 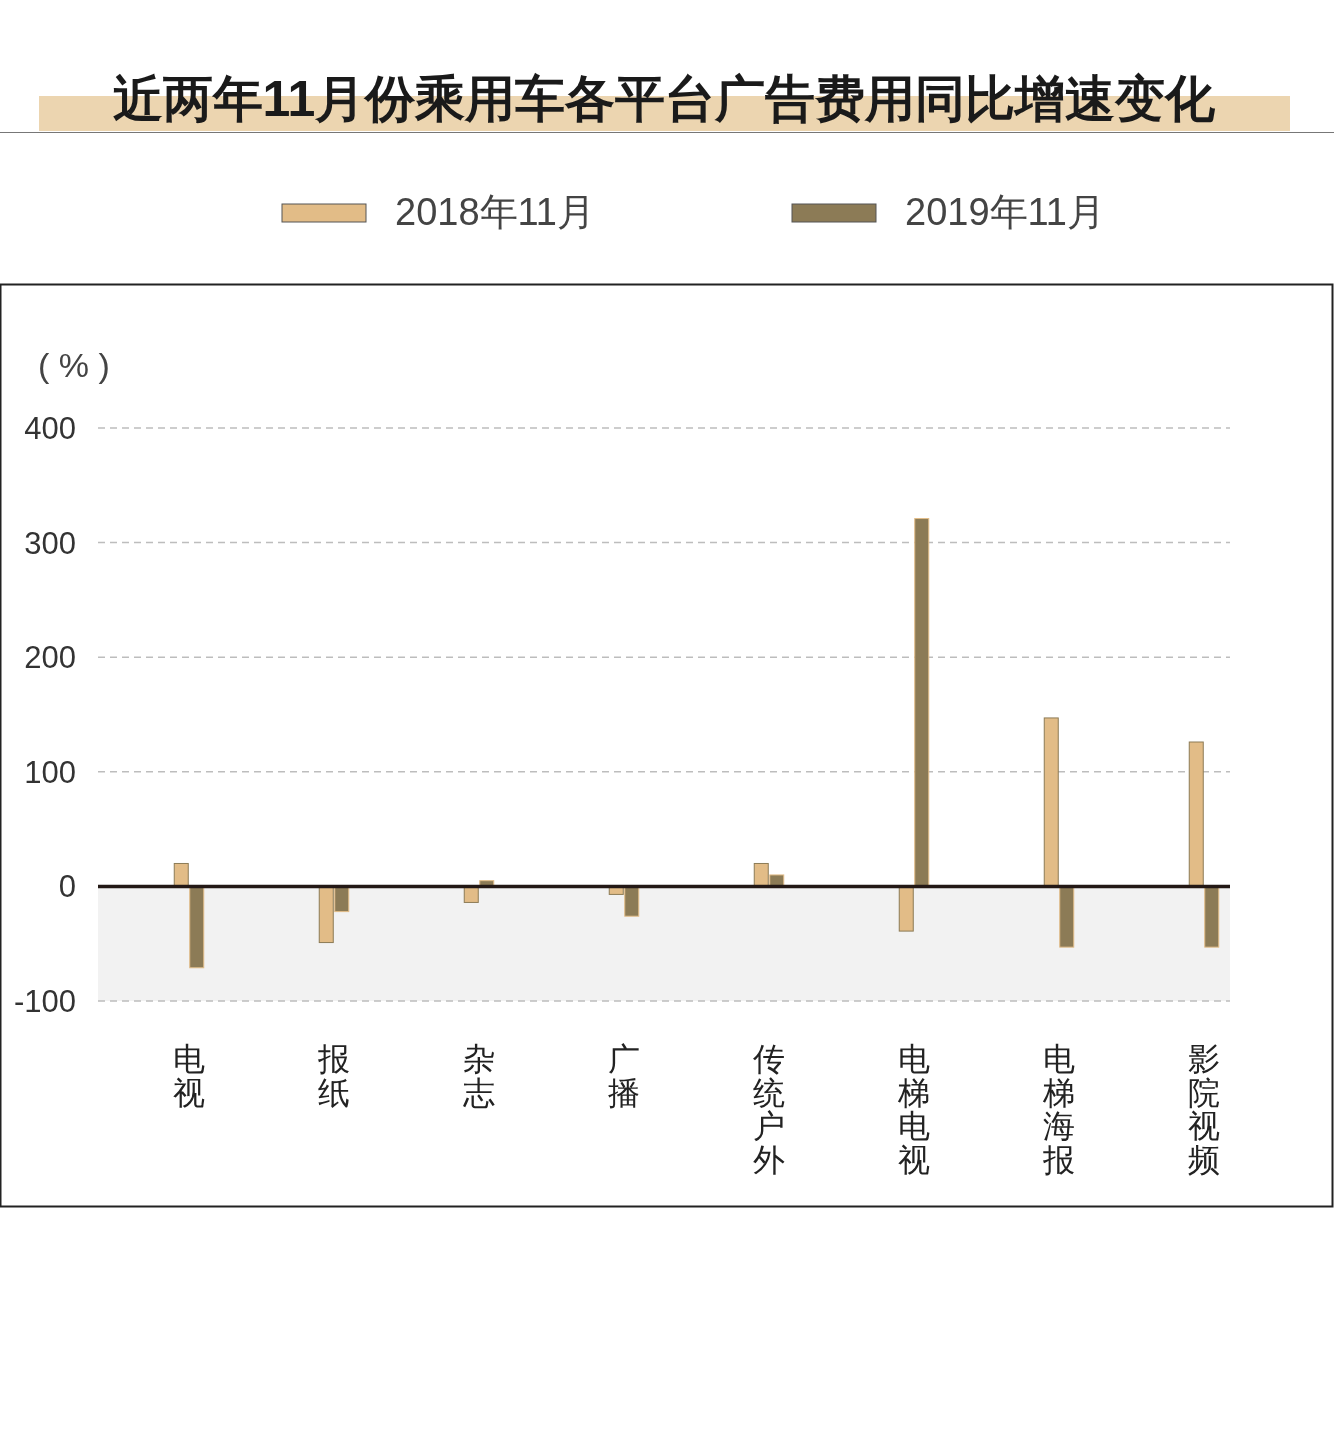 What do you see at coordinates (664, 99) in the screenshot?
I see `chart-title: 近两年11月份乘用车各平台广告费用同比增速变化` at bounding box center [664, 99].